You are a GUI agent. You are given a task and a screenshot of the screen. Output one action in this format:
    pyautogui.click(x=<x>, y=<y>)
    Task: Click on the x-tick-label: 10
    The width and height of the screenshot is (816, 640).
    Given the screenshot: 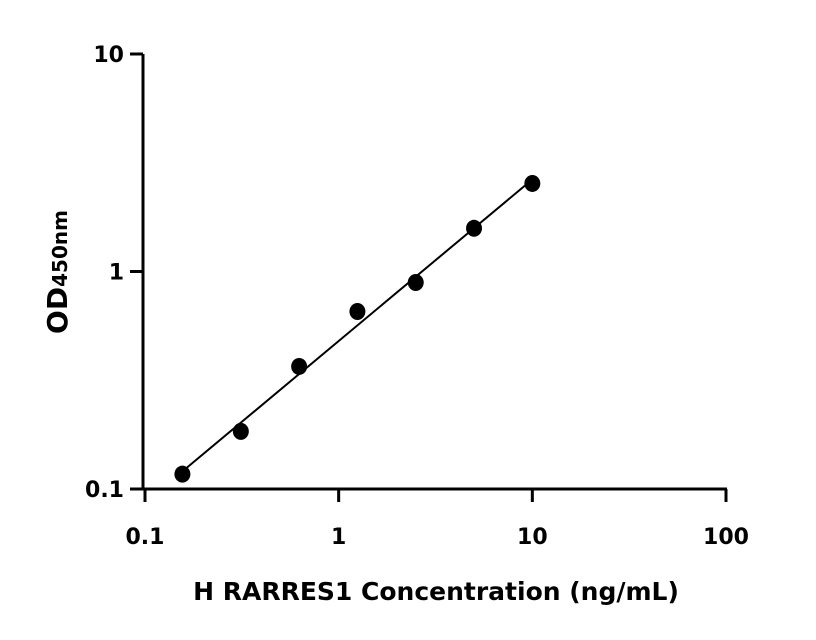 What is the action you would take?
    pyautogui.click(x=532, y=537)
    